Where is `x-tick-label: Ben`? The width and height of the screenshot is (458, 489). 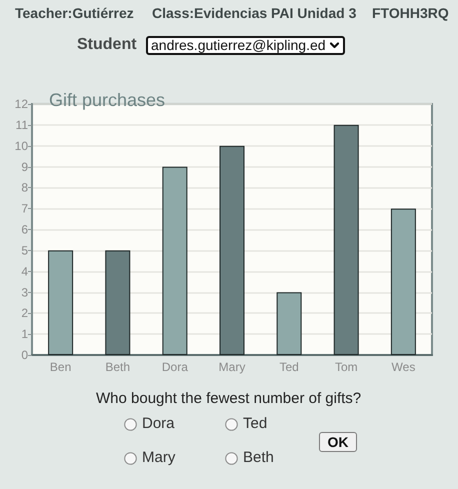 x-tick-label: Ben is located at coordinates (61, 367).